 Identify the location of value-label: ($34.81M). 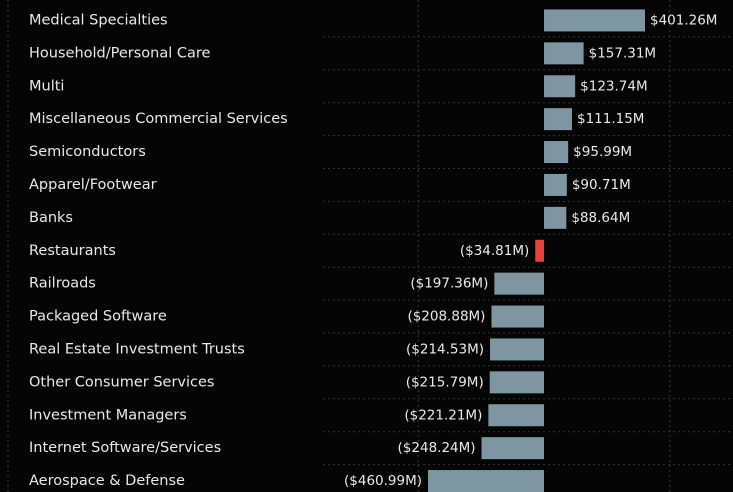
(494, 251).